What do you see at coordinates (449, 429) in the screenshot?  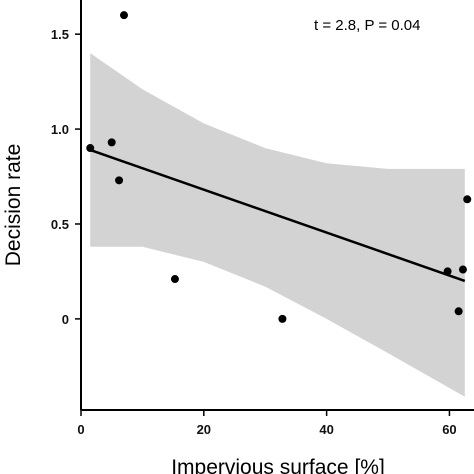 I see `x-tick-label: 60` at bounding box center [449, 429].